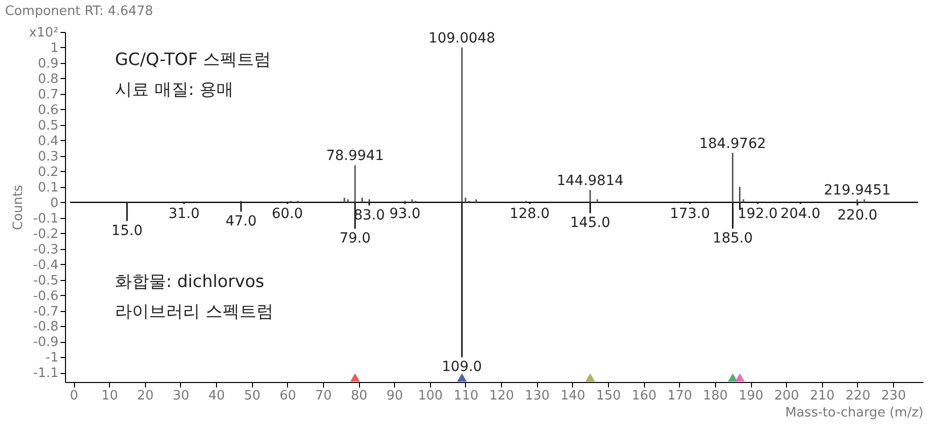 This screenshot has width=945, height=443. What do you see at coordinates (252, 396) in the screenshot?
I see `x-tick-label: 50` at bounding box center [252, 396].